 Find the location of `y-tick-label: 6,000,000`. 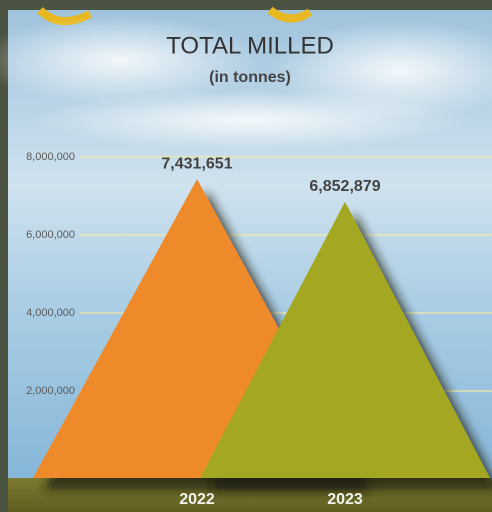

y-tick-label: 6,000,000 is located at coordinates (50, 235).